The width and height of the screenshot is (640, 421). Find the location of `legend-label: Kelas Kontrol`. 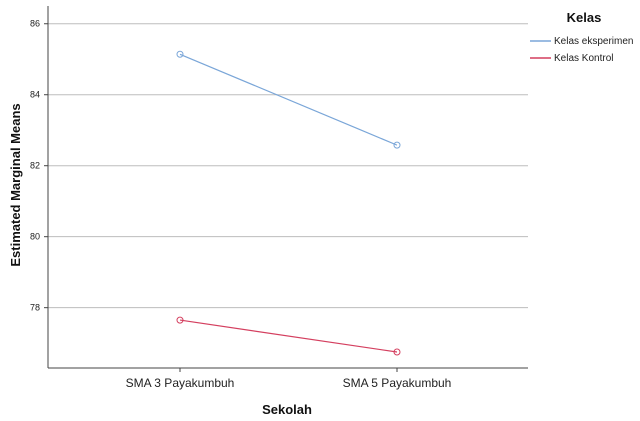

legend-label: Kelas Kontrol is located at coordinates (583, 58).